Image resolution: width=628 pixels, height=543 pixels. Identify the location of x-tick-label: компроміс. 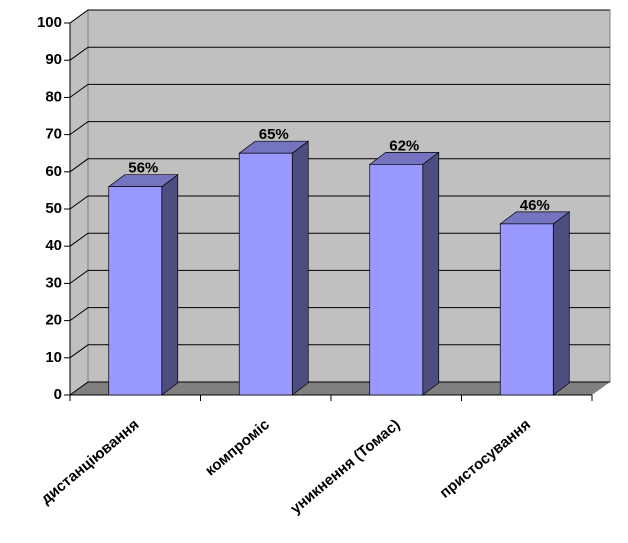
(237, 447).